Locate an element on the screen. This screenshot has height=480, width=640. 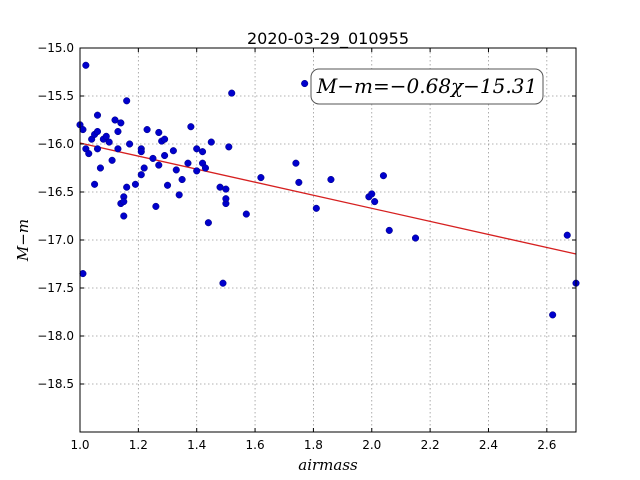
x-tick-label: 2.0 is located at coordinates (371, 445).